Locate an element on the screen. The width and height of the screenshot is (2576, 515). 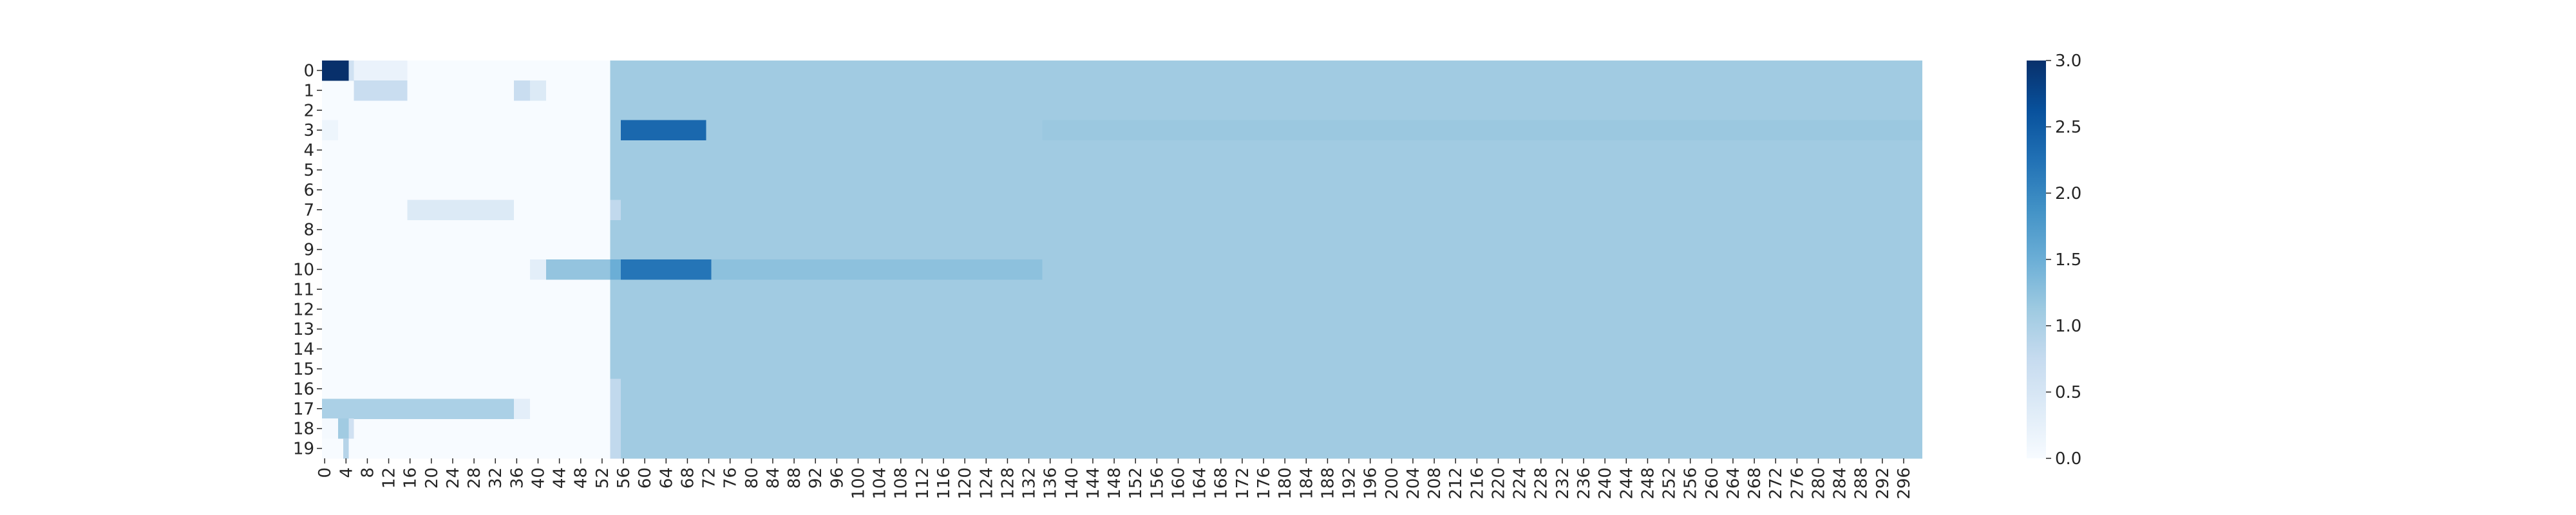
x-tick-label: 220 is located at coordinates (1498, 484).